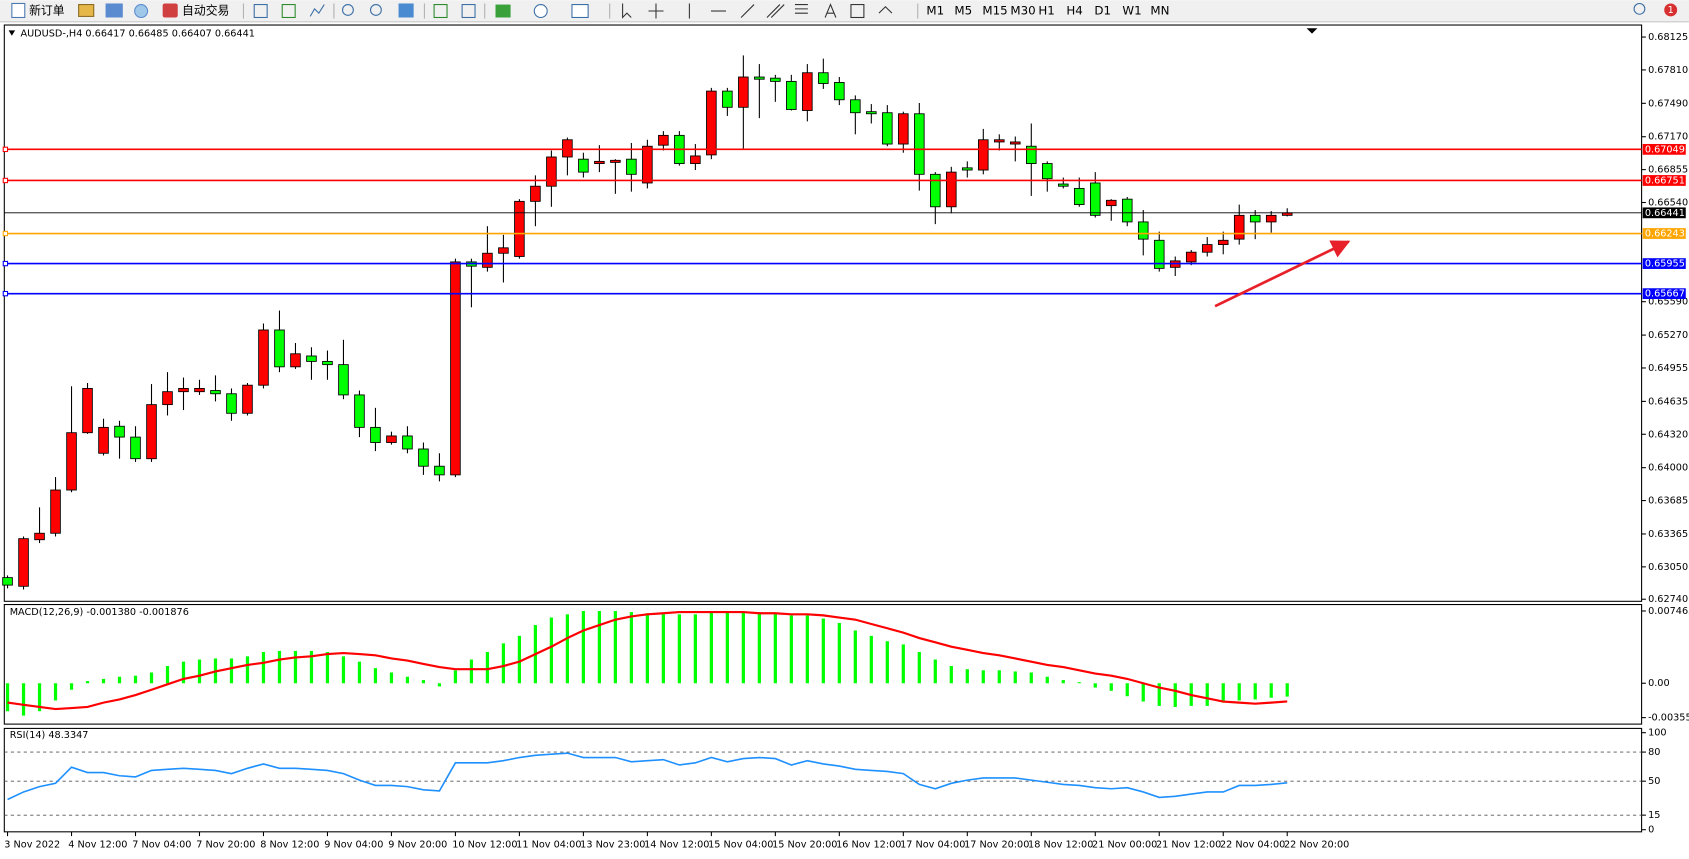  Describe the element at coordinates (994, 11) in the screenshot. I see `timeframe-button: M15` at that location.